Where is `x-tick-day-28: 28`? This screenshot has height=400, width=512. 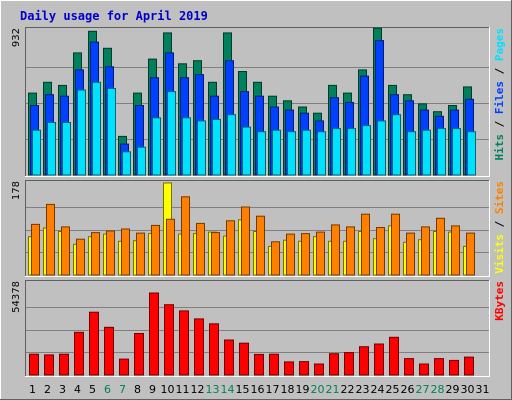
x-tick-day-28: 28 is located at coordinates (438, 389).